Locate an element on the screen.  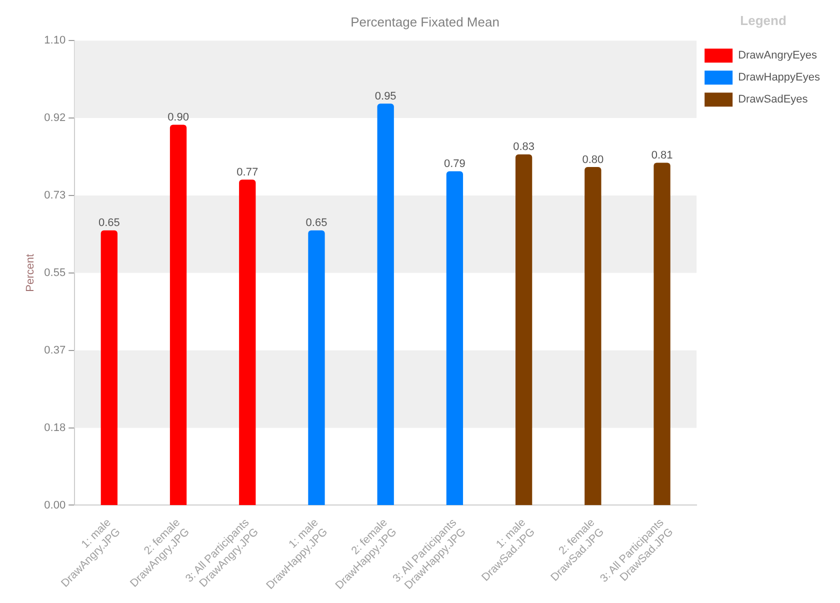
y-tick-label: 0.37 is located at coordinates (55, 350).